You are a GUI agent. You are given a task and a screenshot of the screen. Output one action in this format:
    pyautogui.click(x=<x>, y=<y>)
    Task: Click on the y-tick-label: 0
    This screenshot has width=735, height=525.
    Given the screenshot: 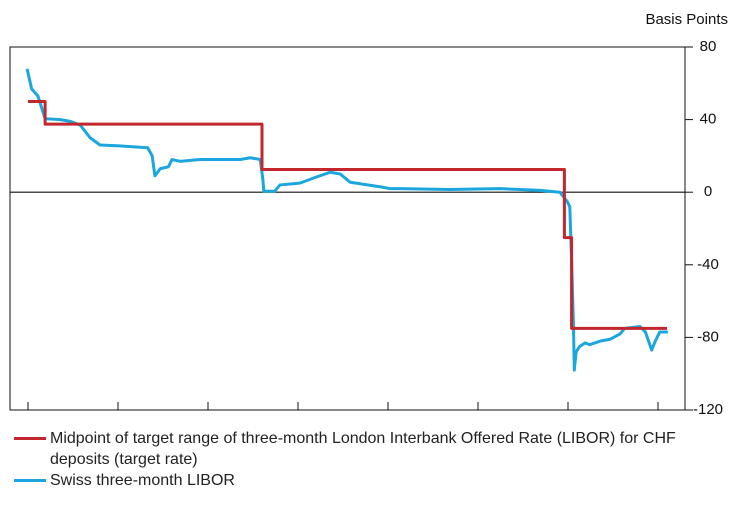 What is the action you would take?
    pyautogui.click(x=708, y=191)
    